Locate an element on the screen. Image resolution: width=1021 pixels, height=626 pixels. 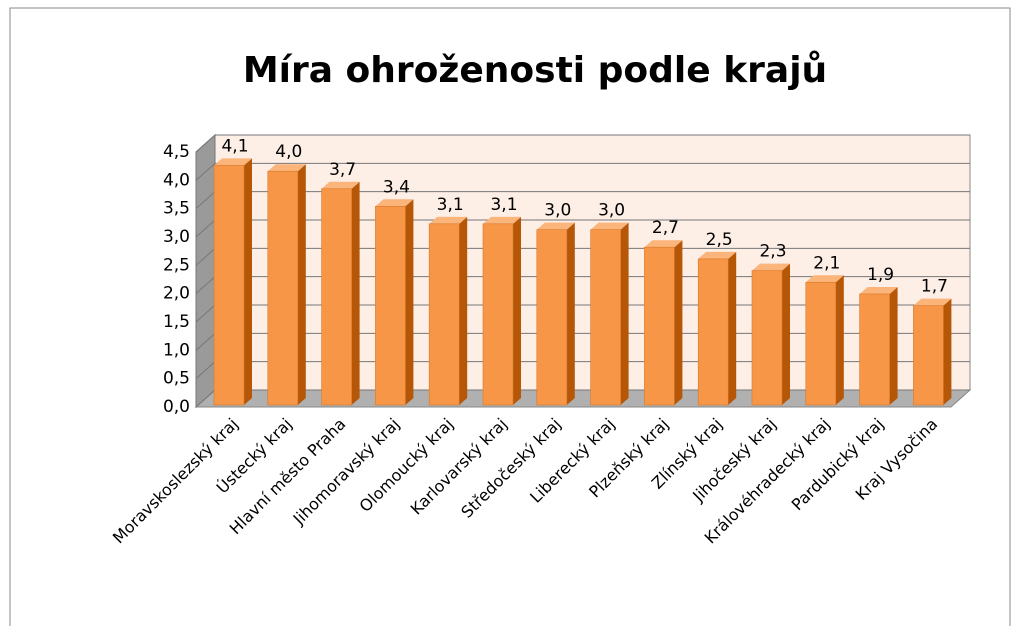
y-tick-label: 0,5 is located at coordinates (176, 379).